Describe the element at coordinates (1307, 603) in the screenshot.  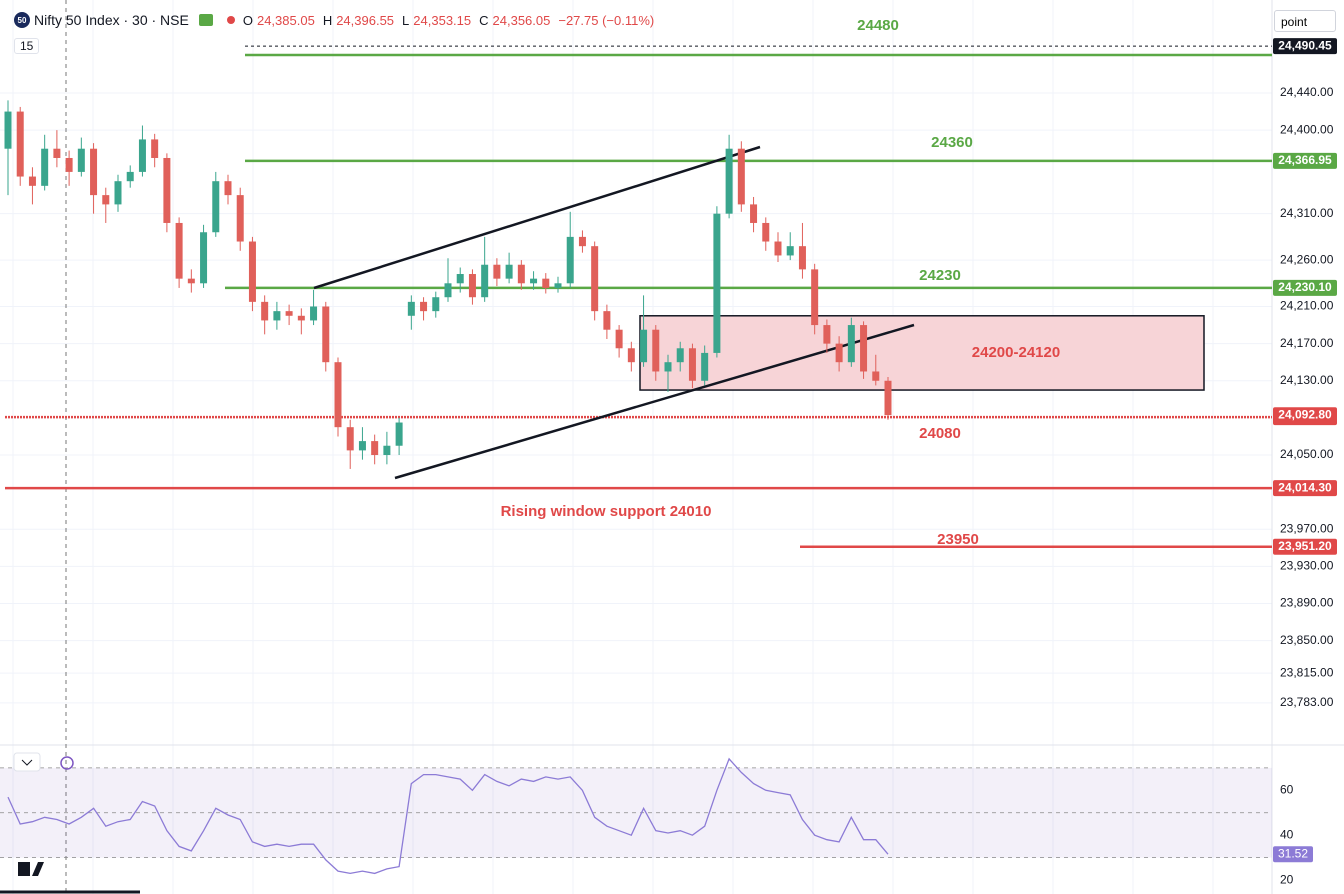
I see `y-tick-label: 23,890.00` at that location.